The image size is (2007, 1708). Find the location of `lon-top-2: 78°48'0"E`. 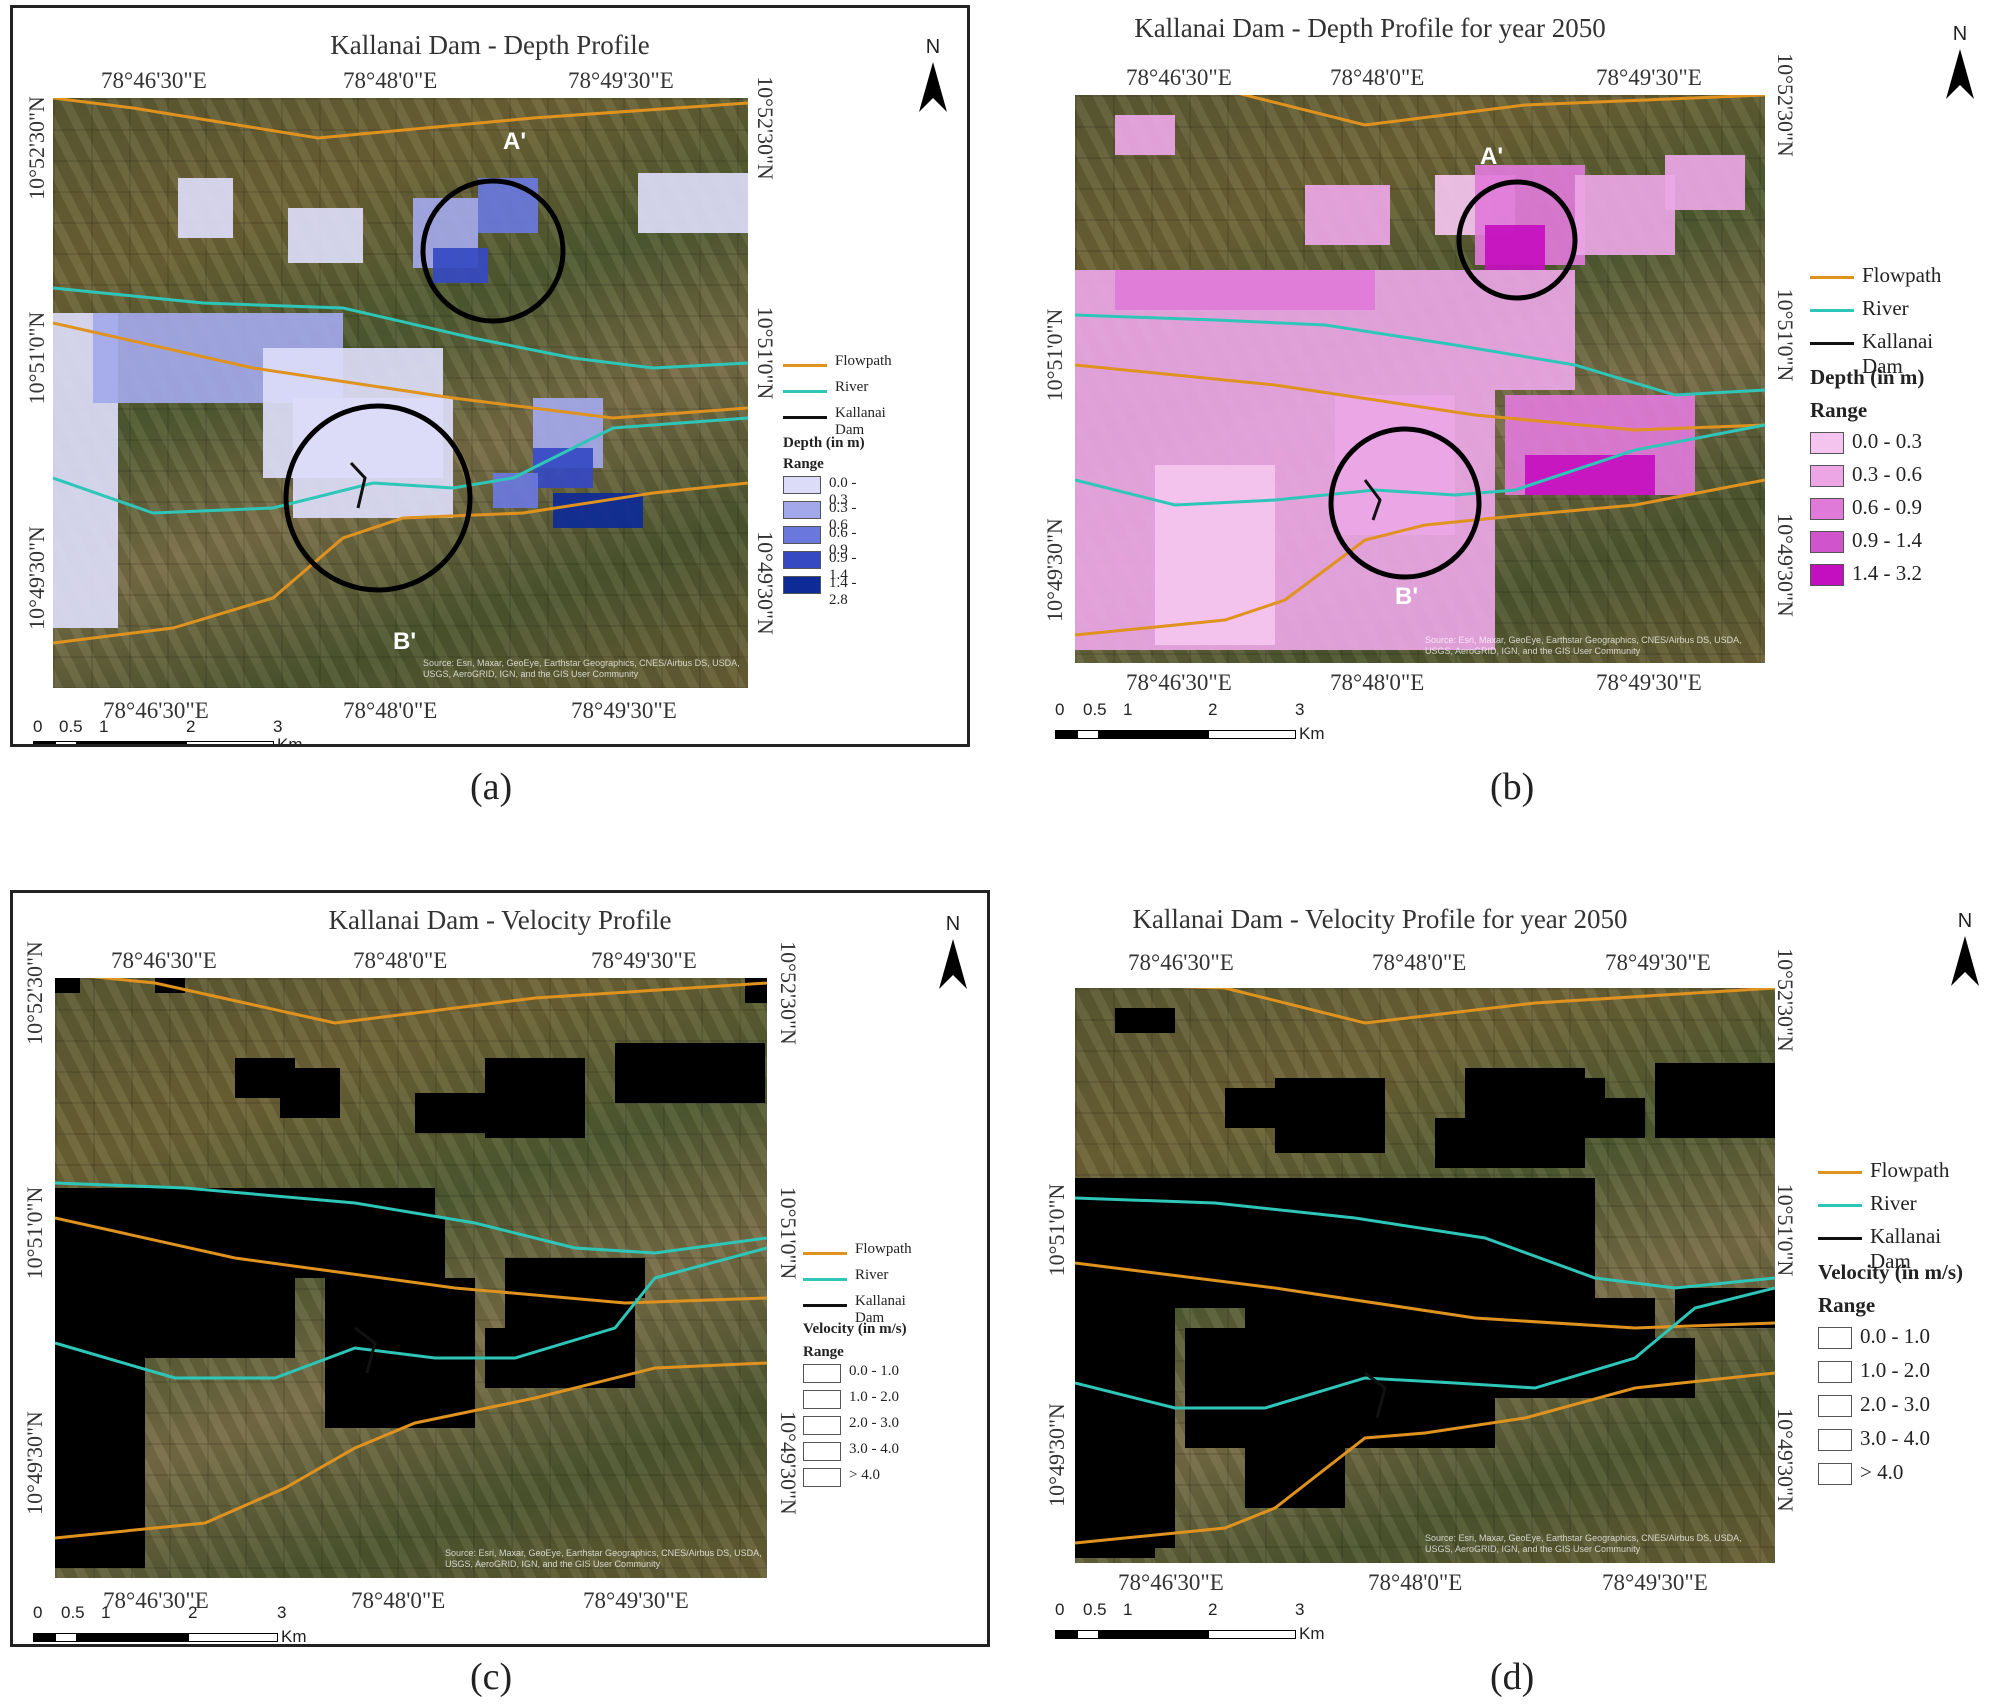

lon-top-2: 78°48'0"E is located at coordinates (1377, 77).